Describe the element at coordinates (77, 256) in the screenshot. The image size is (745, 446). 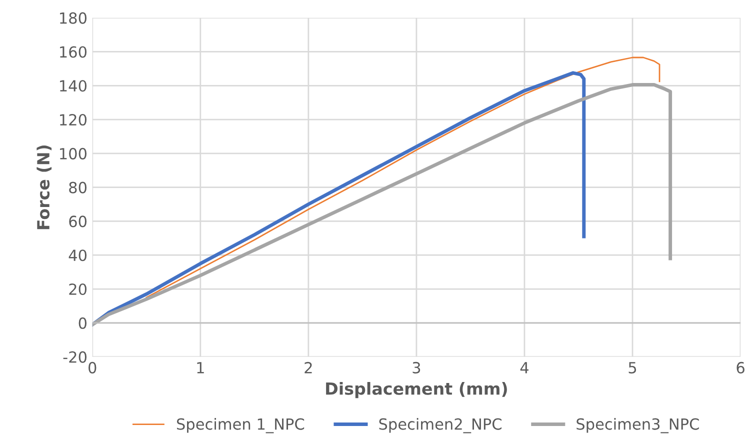
I see `y-tick-label: 40` at that location.